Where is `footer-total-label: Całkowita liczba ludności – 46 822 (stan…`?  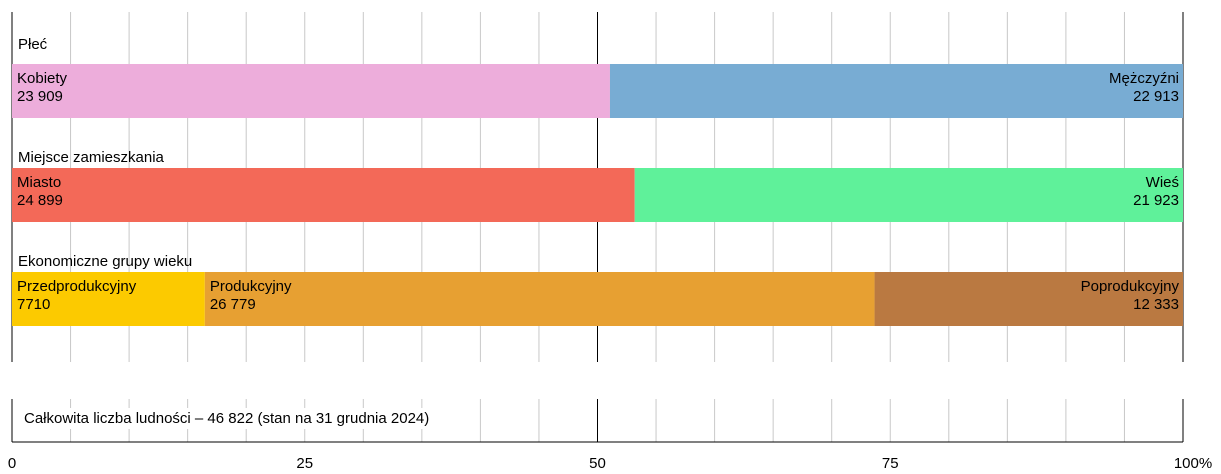
footer-total-label: Całkowita liczba ludności – 46 822 (stan… is located at coordinates (226, 418).